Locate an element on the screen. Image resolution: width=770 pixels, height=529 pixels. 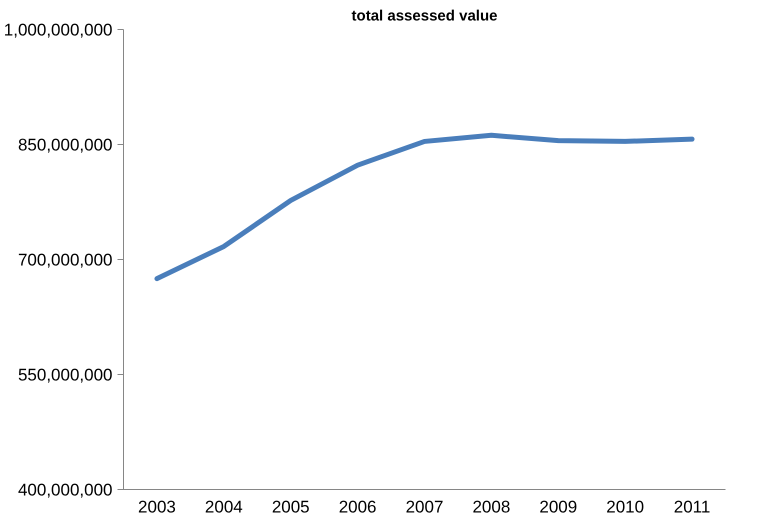
x-tick-label: 2009 is located at coordinates (558, 507).